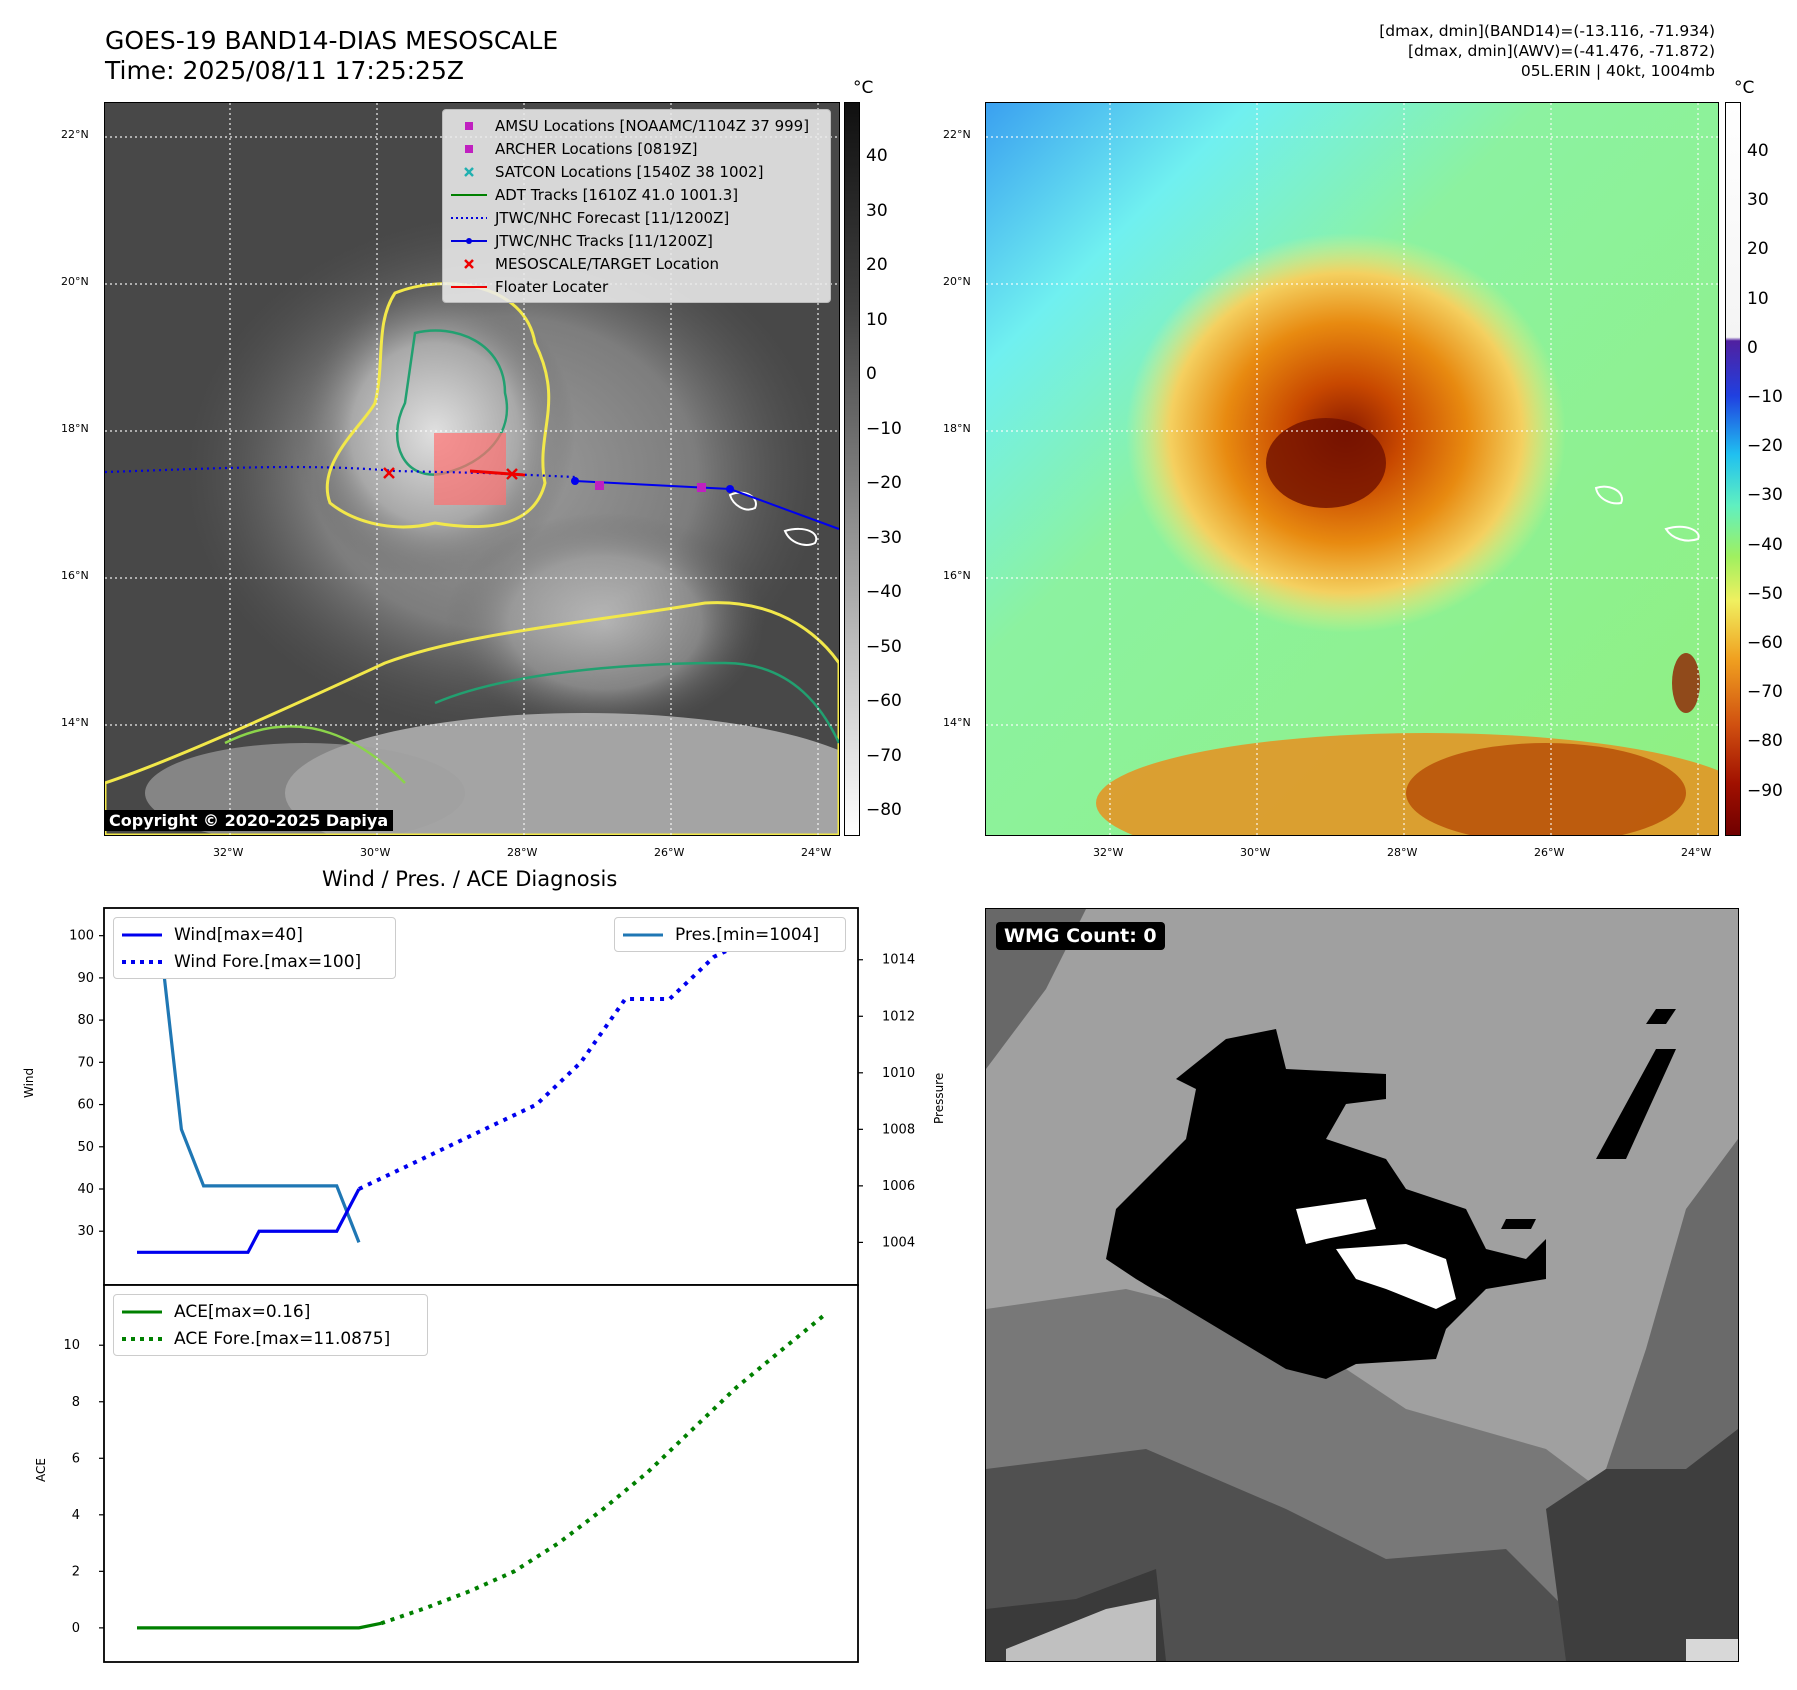 The width and height of the screenshot is (1797, 1690). I want to click on ir-colorbar-tick: −80, so click(884, 810).